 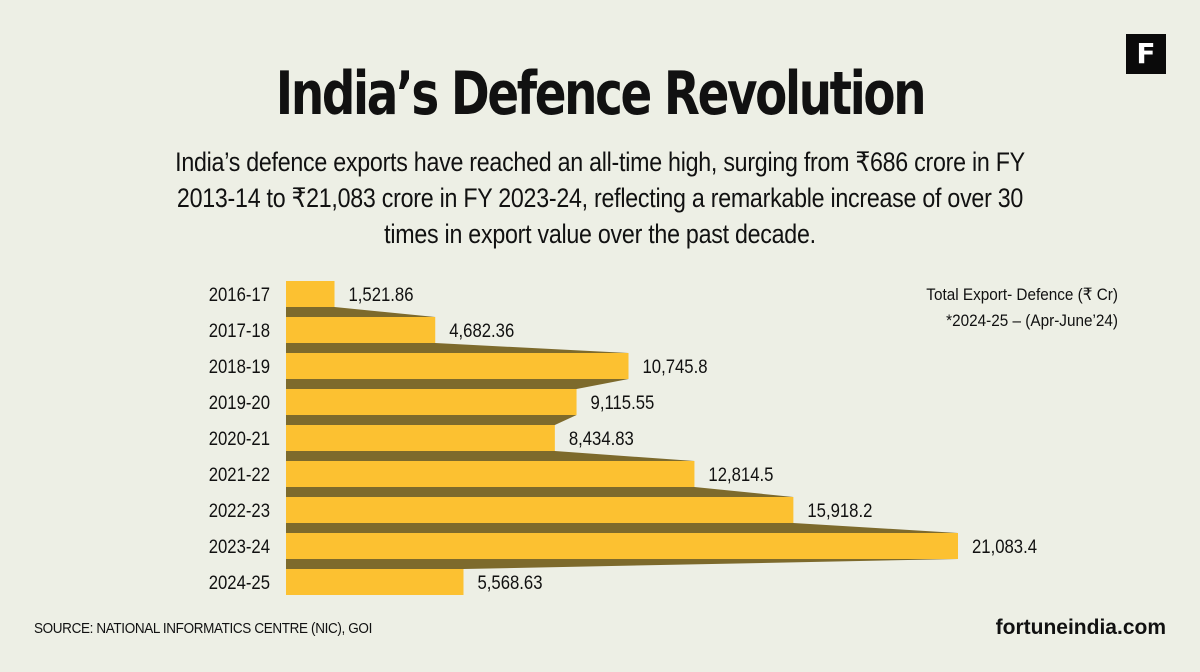 What do you see at coordinates (1032, 320) in the screenshot?
I see `legend-note: *2024-25 – (Apr-June’24)` at bounding box center [1032, 320].